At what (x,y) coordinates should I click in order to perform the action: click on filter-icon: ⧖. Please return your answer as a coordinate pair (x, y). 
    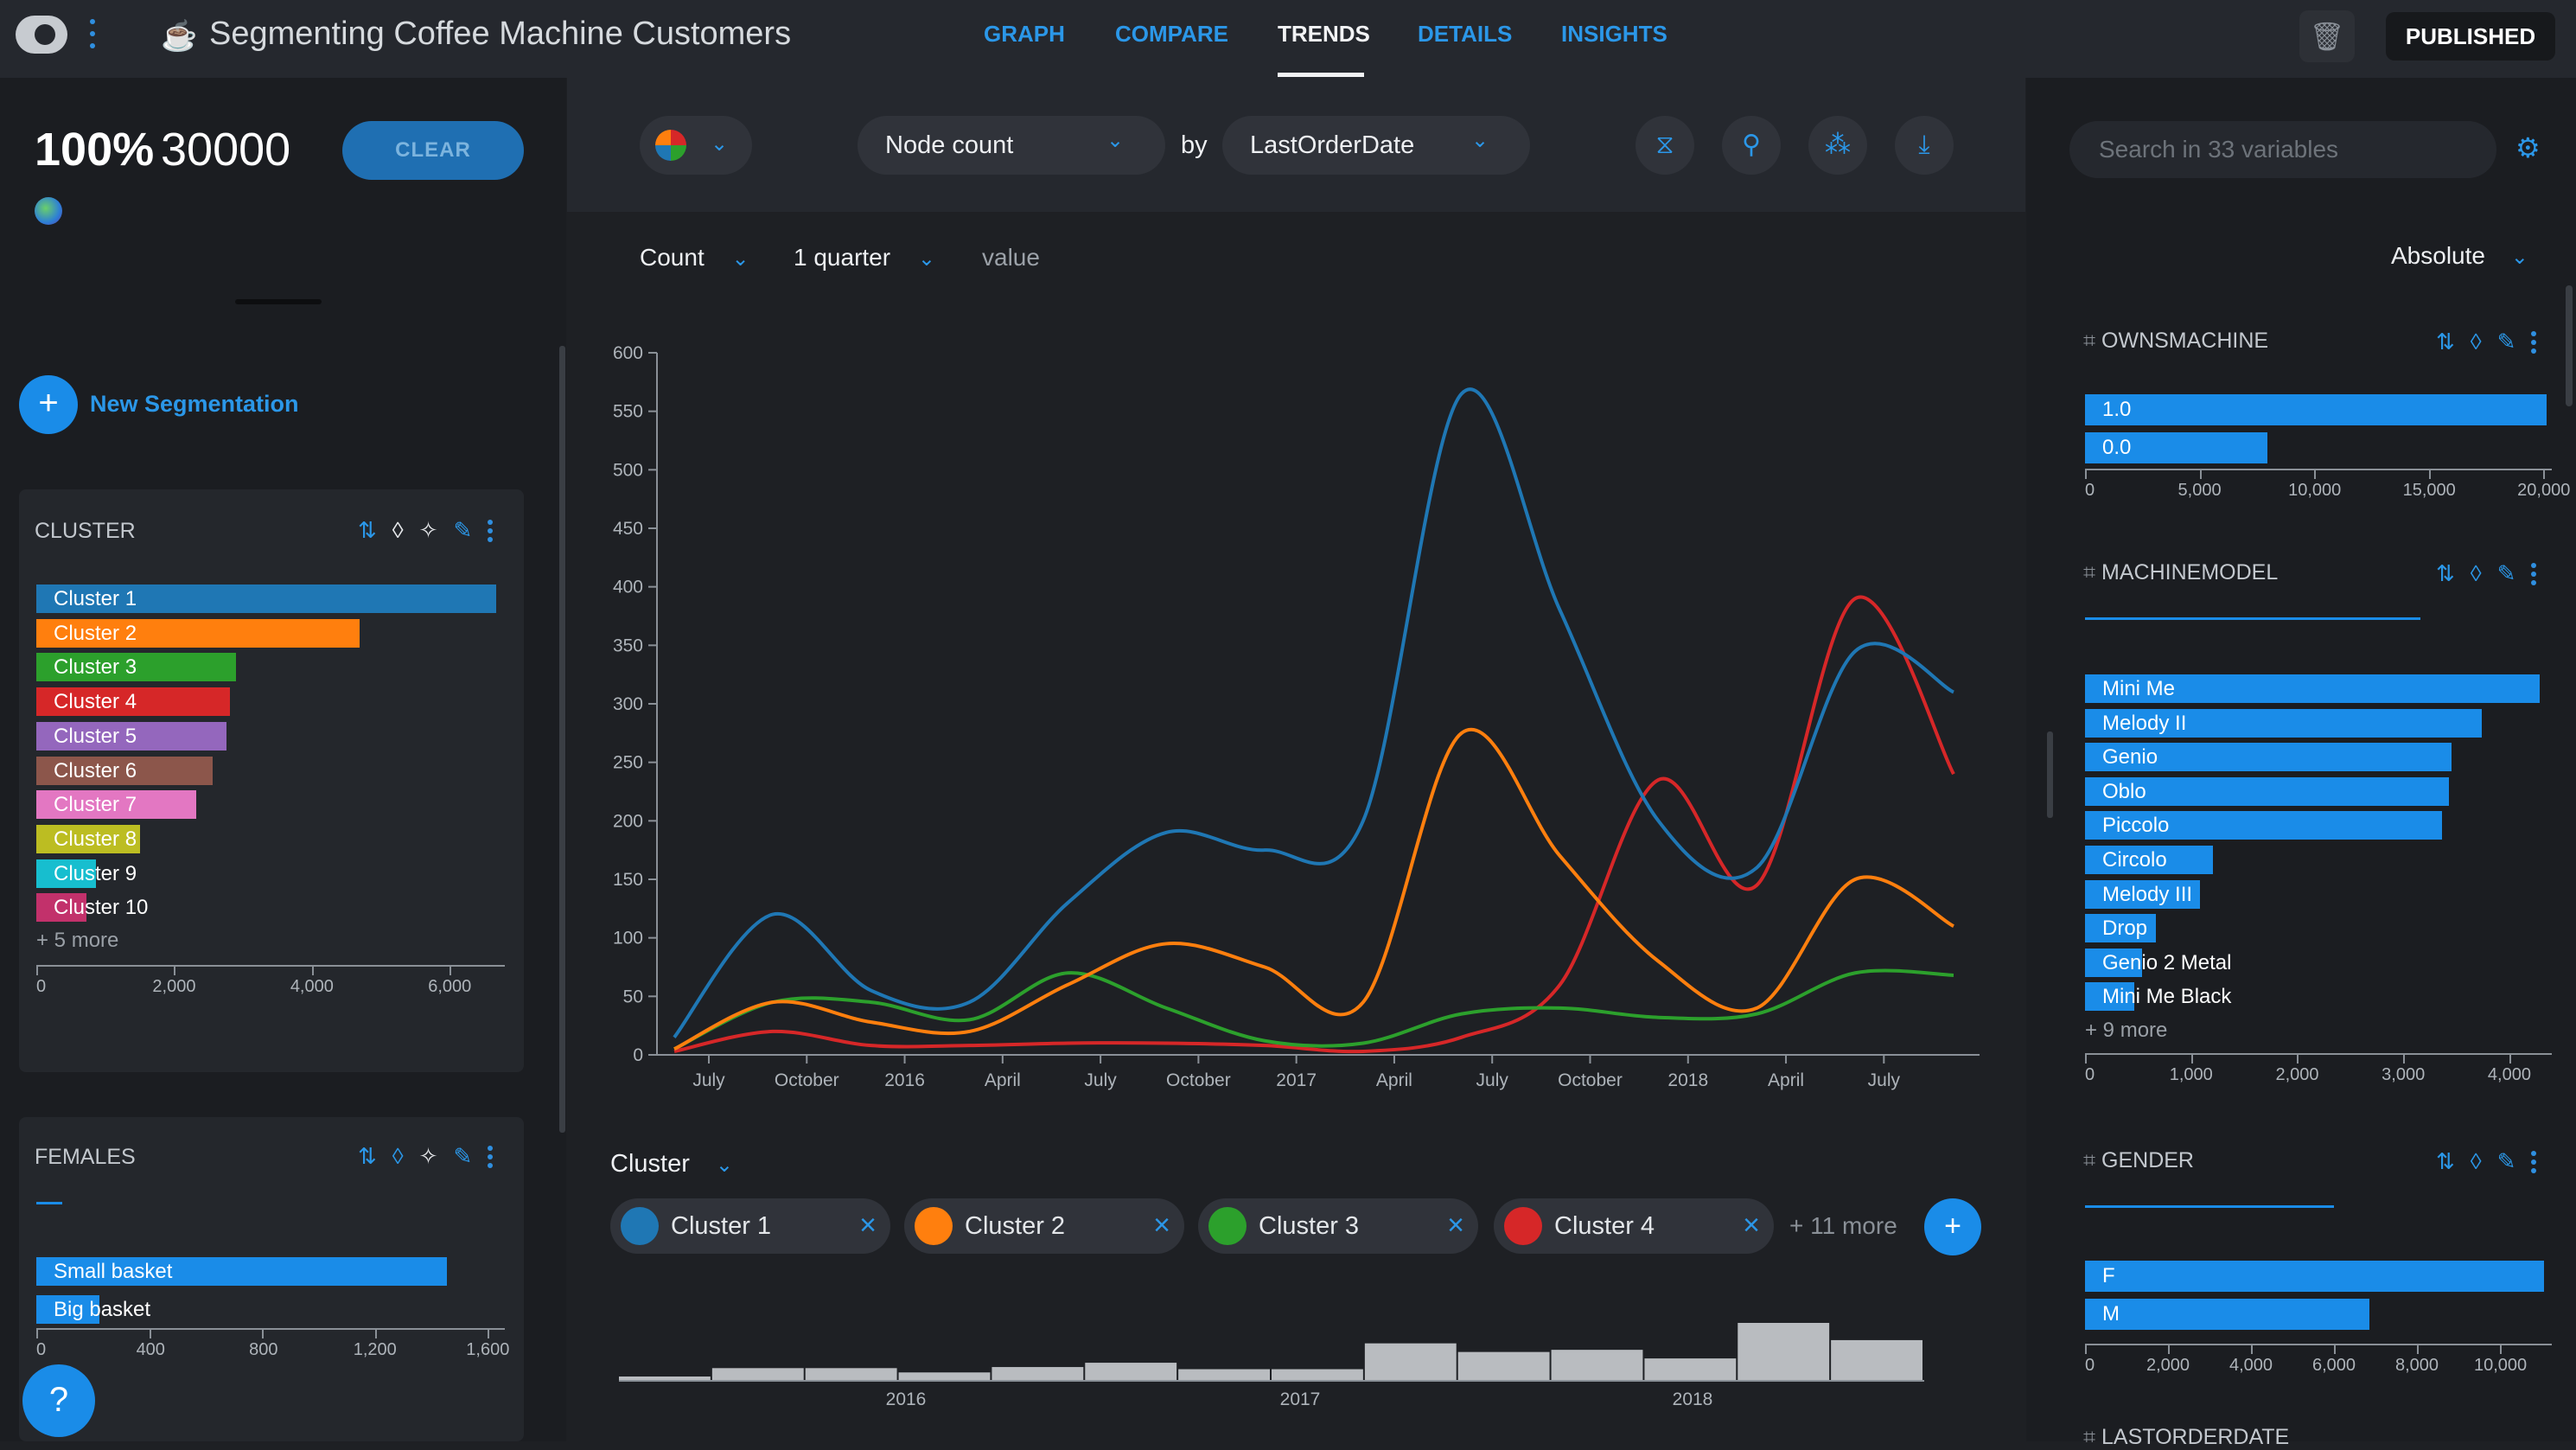
    Looking at the image, I should click on (1665, 145).